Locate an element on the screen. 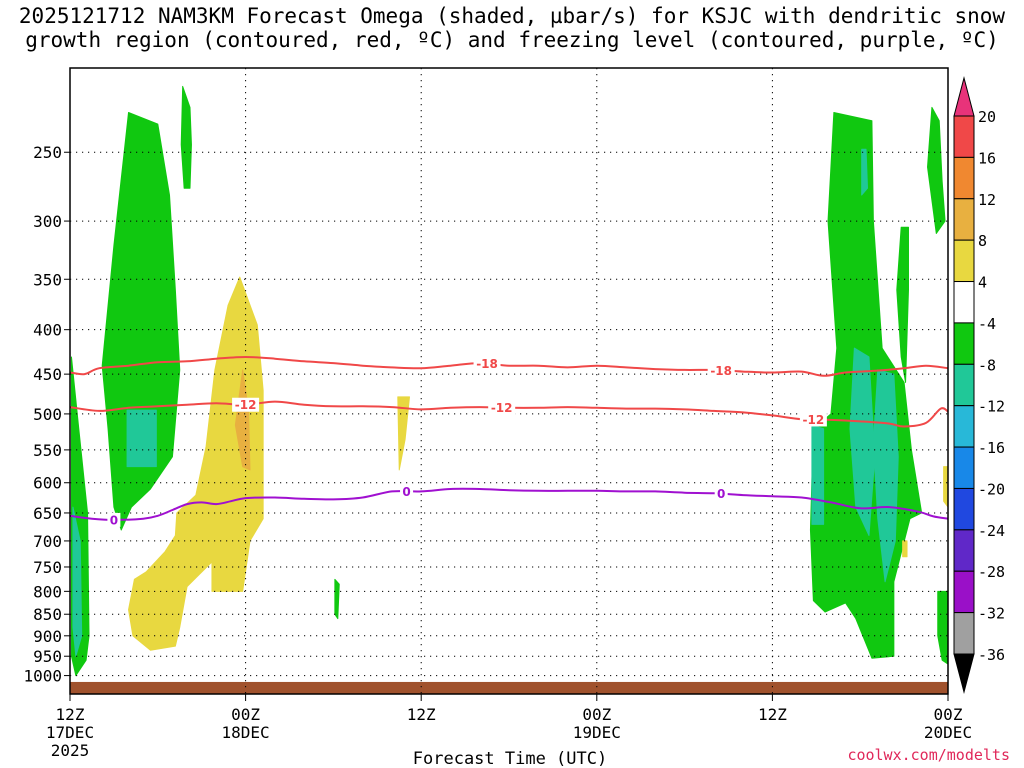 The image size is (1024, 768). y-tick-label-650: 650 is located at coordinates (47, 513).